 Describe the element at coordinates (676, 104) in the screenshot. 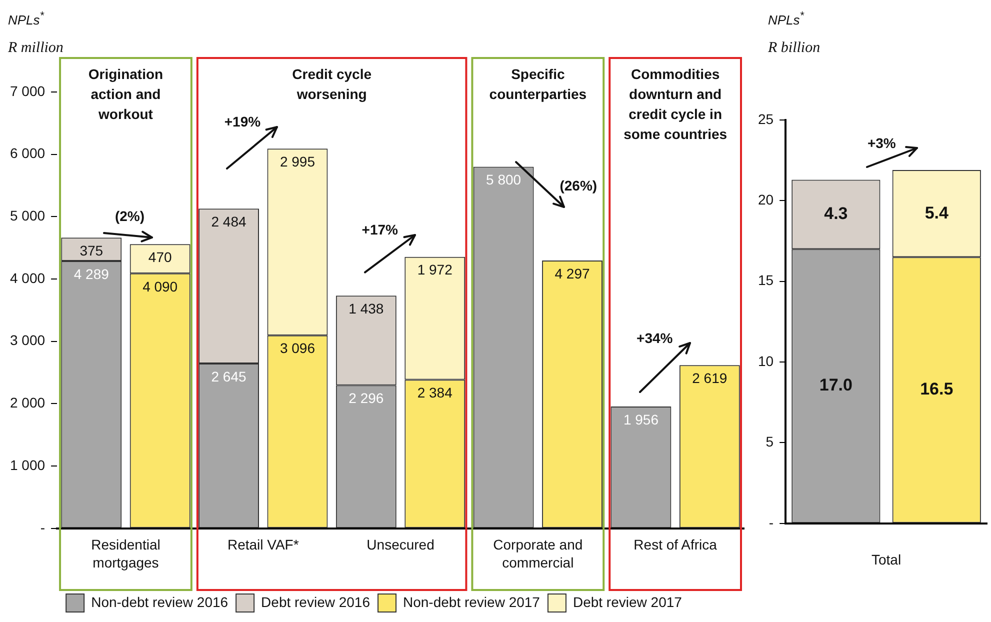

I see `annotation: Commodities downturn and credit cycle in some countries` at that location.